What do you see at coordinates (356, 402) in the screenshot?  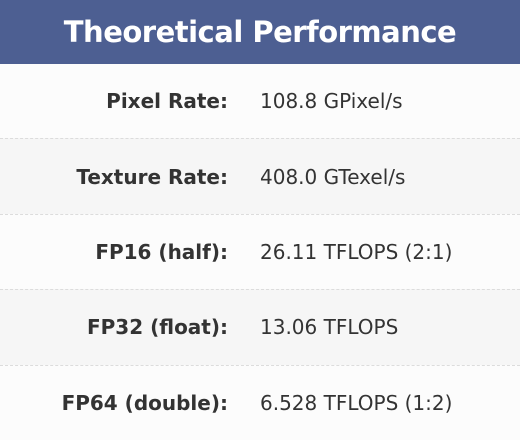 I see `spec-value: 6.528 TFLOPS (1:2)` at bounding box center [356, 402].